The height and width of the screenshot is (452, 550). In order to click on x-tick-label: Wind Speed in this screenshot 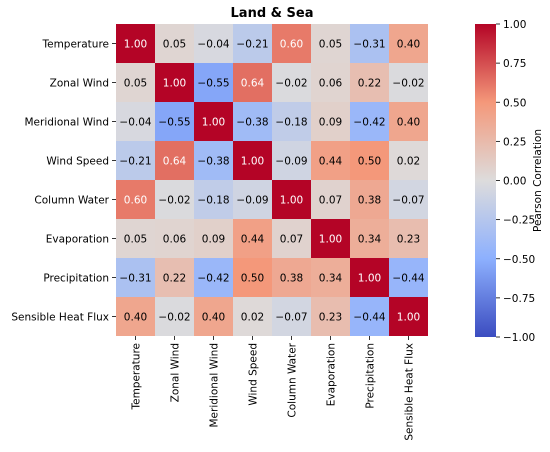, I will do `click(254, 374)`.